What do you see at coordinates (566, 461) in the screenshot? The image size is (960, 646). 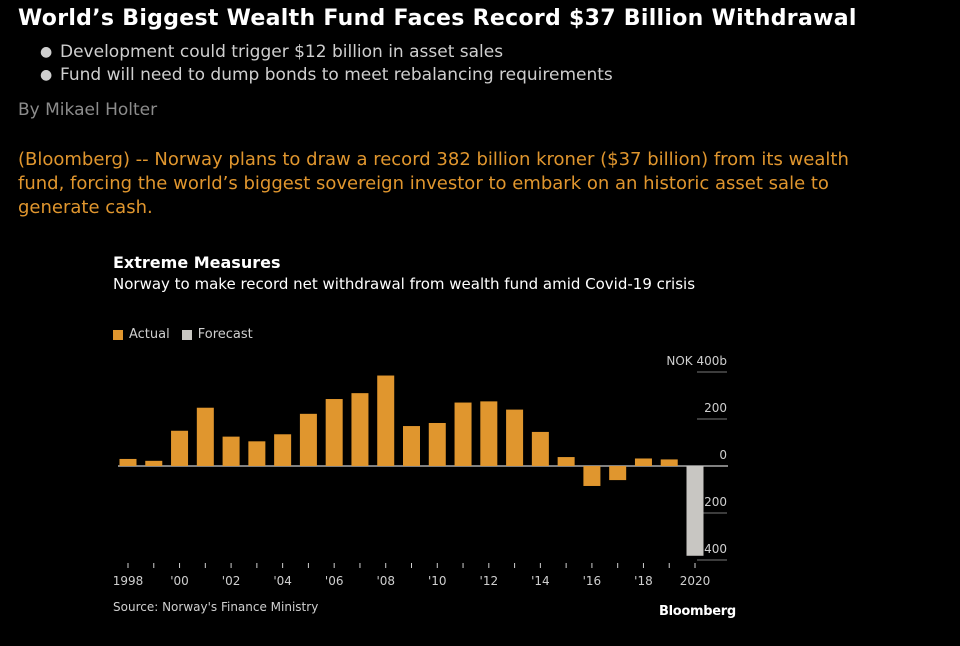 I see `bar-2015` at bounding box center [566, 461].